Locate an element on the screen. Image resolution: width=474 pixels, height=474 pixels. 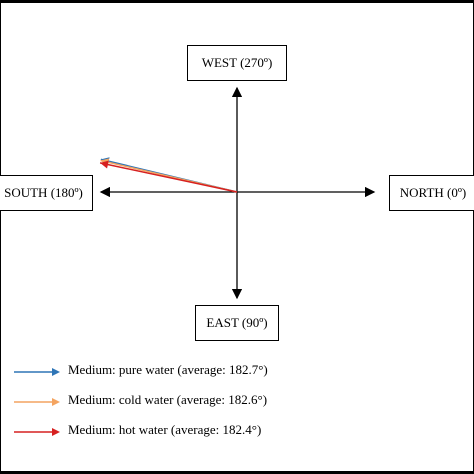
south-label: SOUTH (180º) is located at coordinates (46, 193).